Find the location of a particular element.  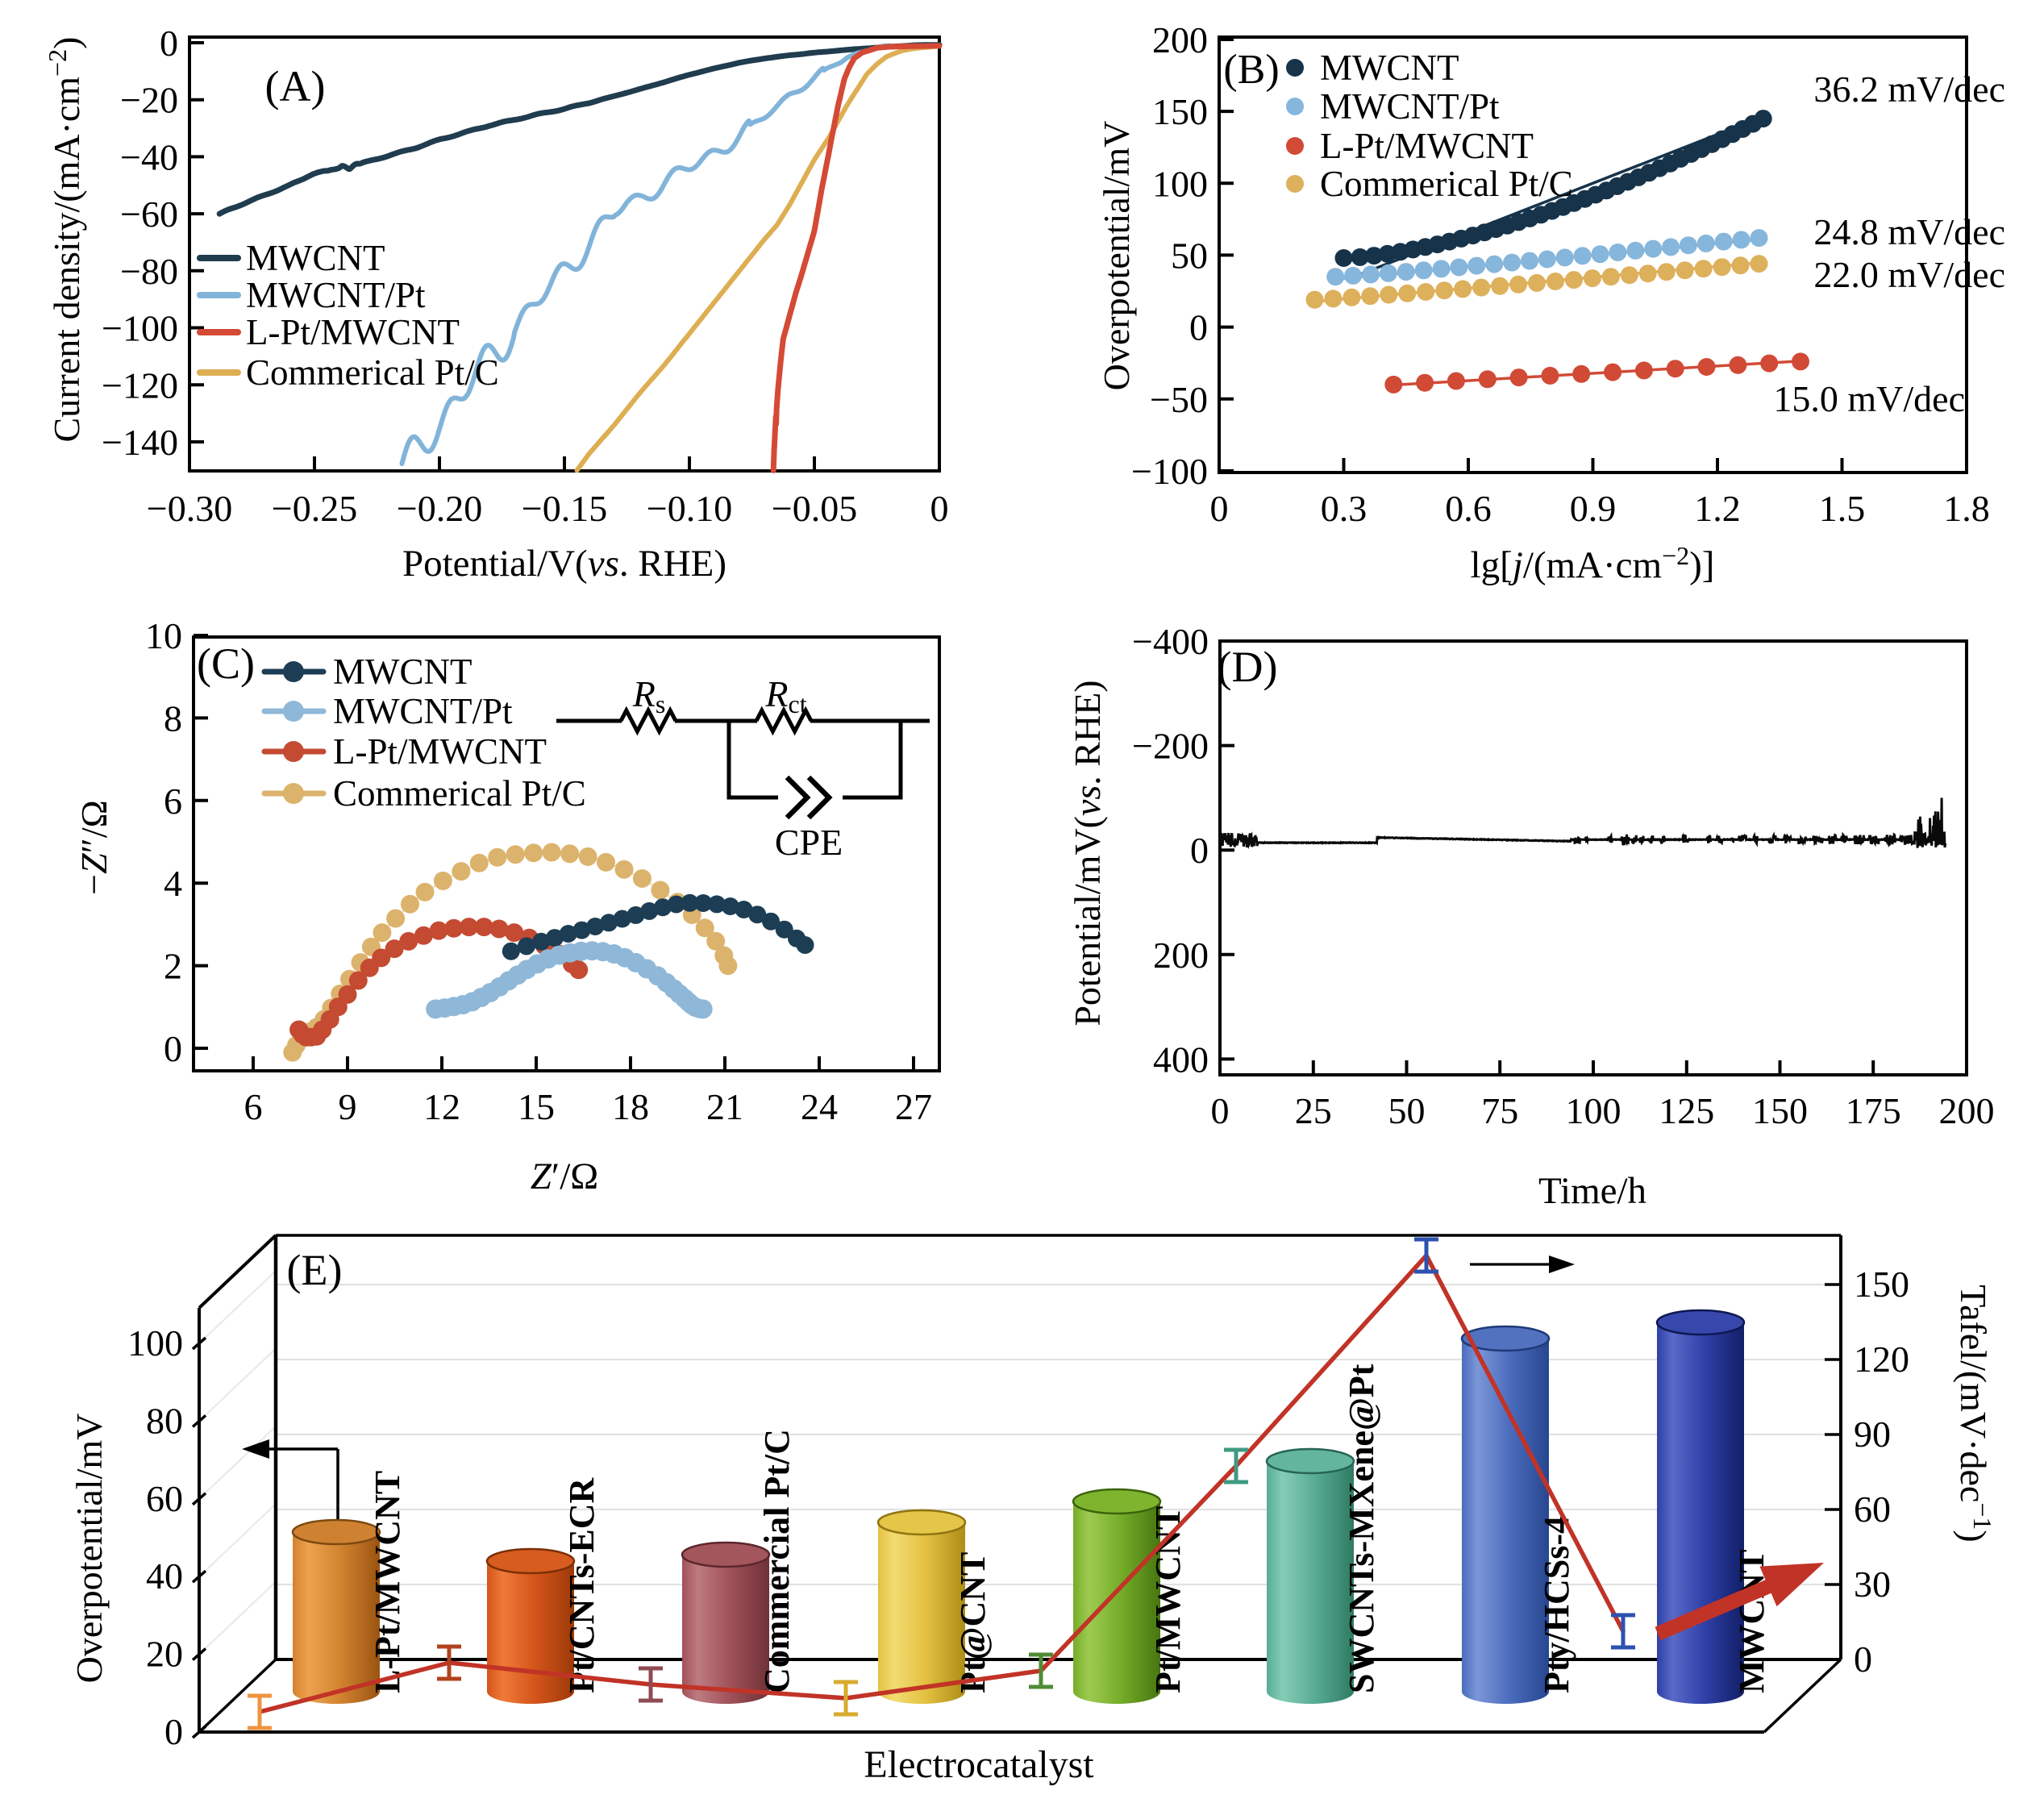

svg-text: 18 is located at coordinates (630, 1106).